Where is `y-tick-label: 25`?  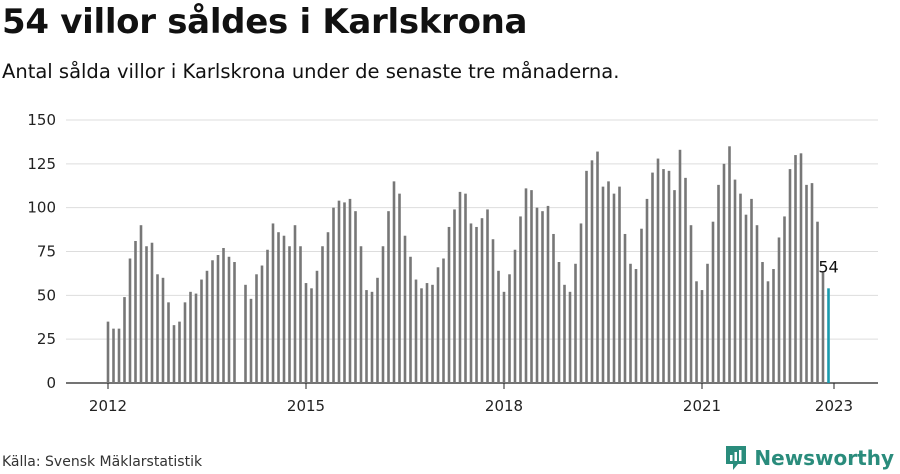 y-tick-label: 25 is located at coordinates (46, 339).